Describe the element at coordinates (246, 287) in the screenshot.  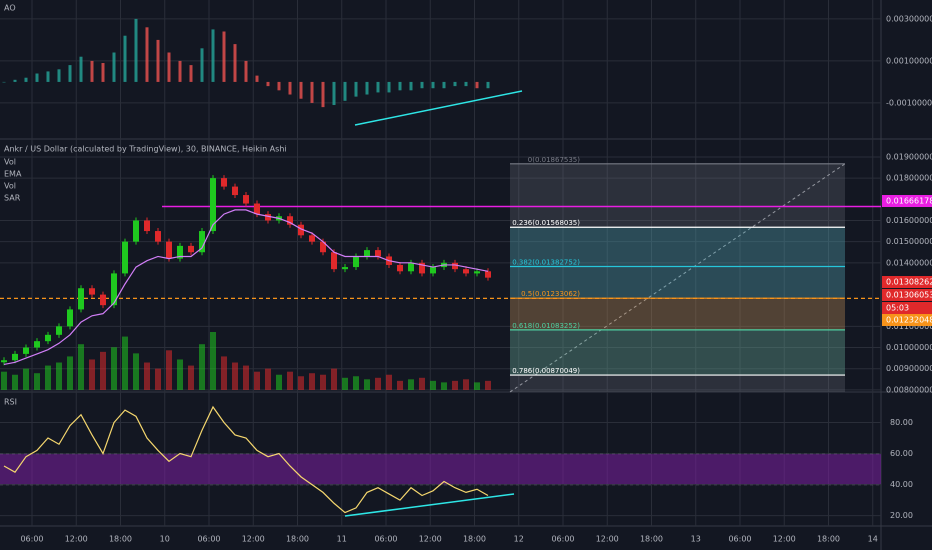
I see `ema-line` at that location.